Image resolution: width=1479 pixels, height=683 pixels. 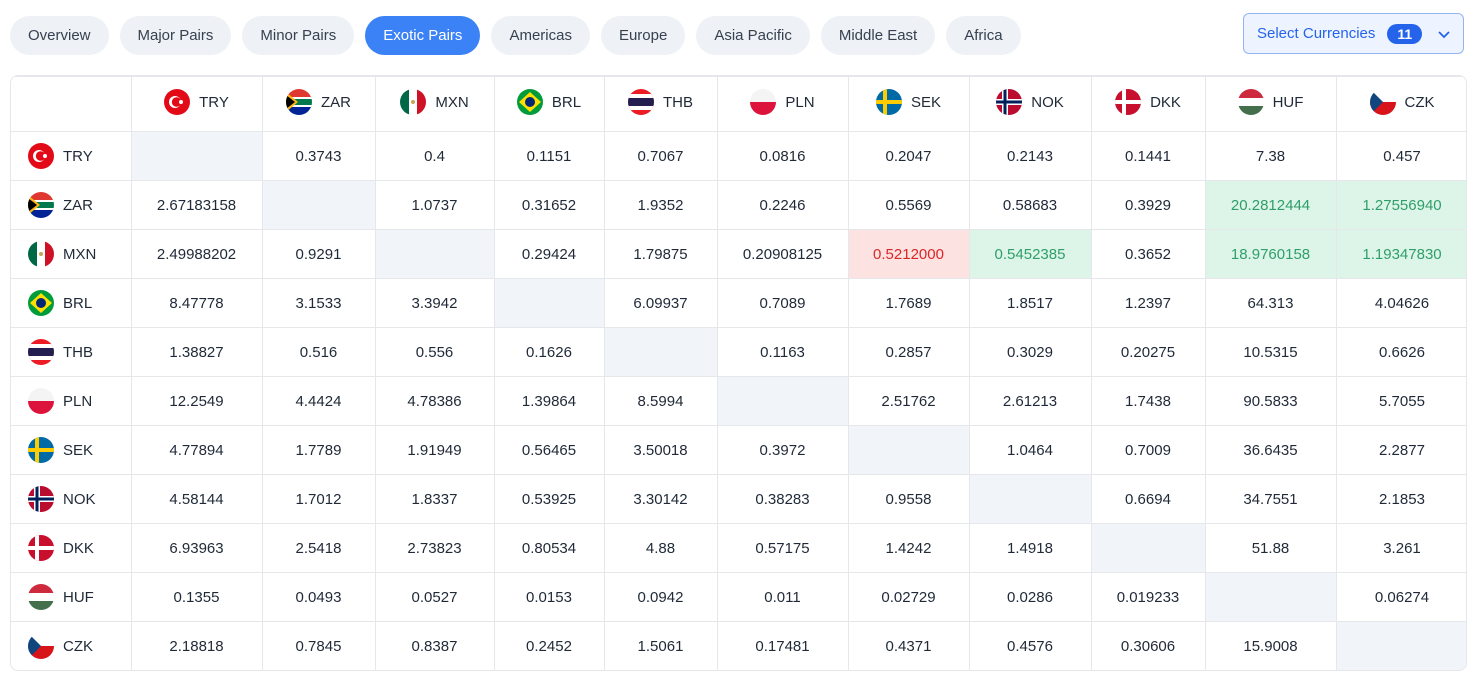 I want to click on tab: Major Pairs, so click(x=175, y=35).